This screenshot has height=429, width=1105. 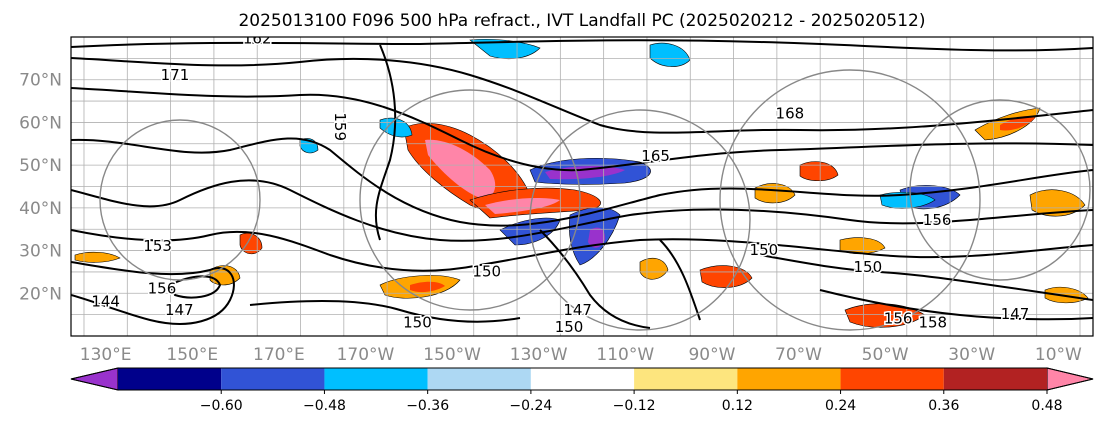 What do you see at coordinates (840, 406) in the screenshot?
I see `colorbar-tick-label: 0.24` at bounding box center [840, 406].